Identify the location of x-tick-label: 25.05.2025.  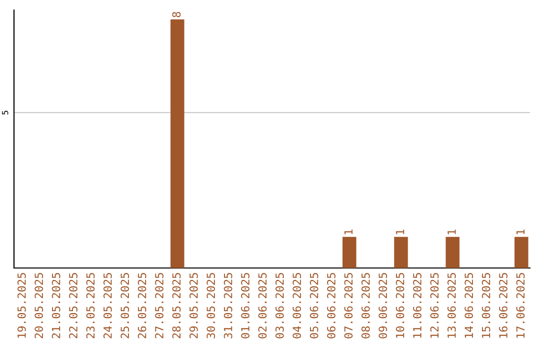
(125, 305).